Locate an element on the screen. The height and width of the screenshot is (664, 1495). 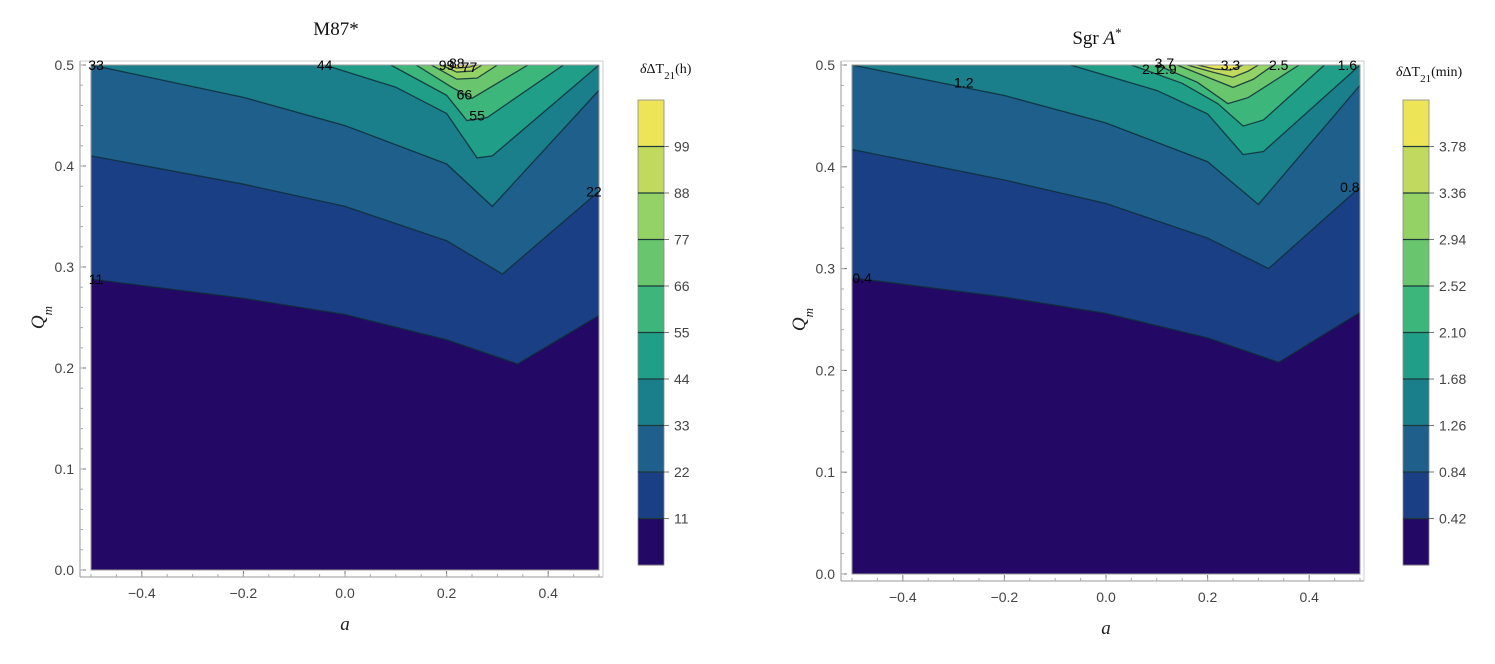
colorbar-tick-label: 44 is located at coordinates (682, 379).